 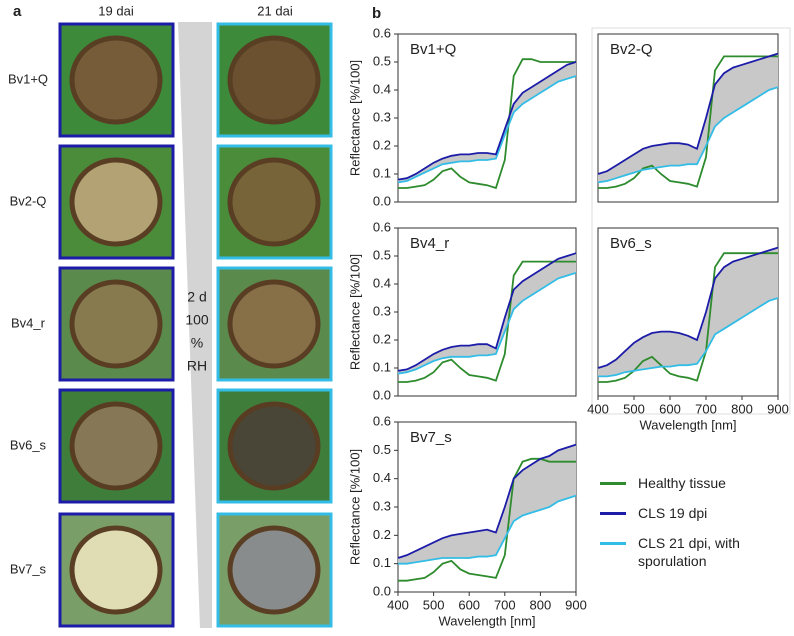 What do you see at coordinates (197, 343) in the screenshot?
I see `arrow-label: %` at bounding box center [197, 343].